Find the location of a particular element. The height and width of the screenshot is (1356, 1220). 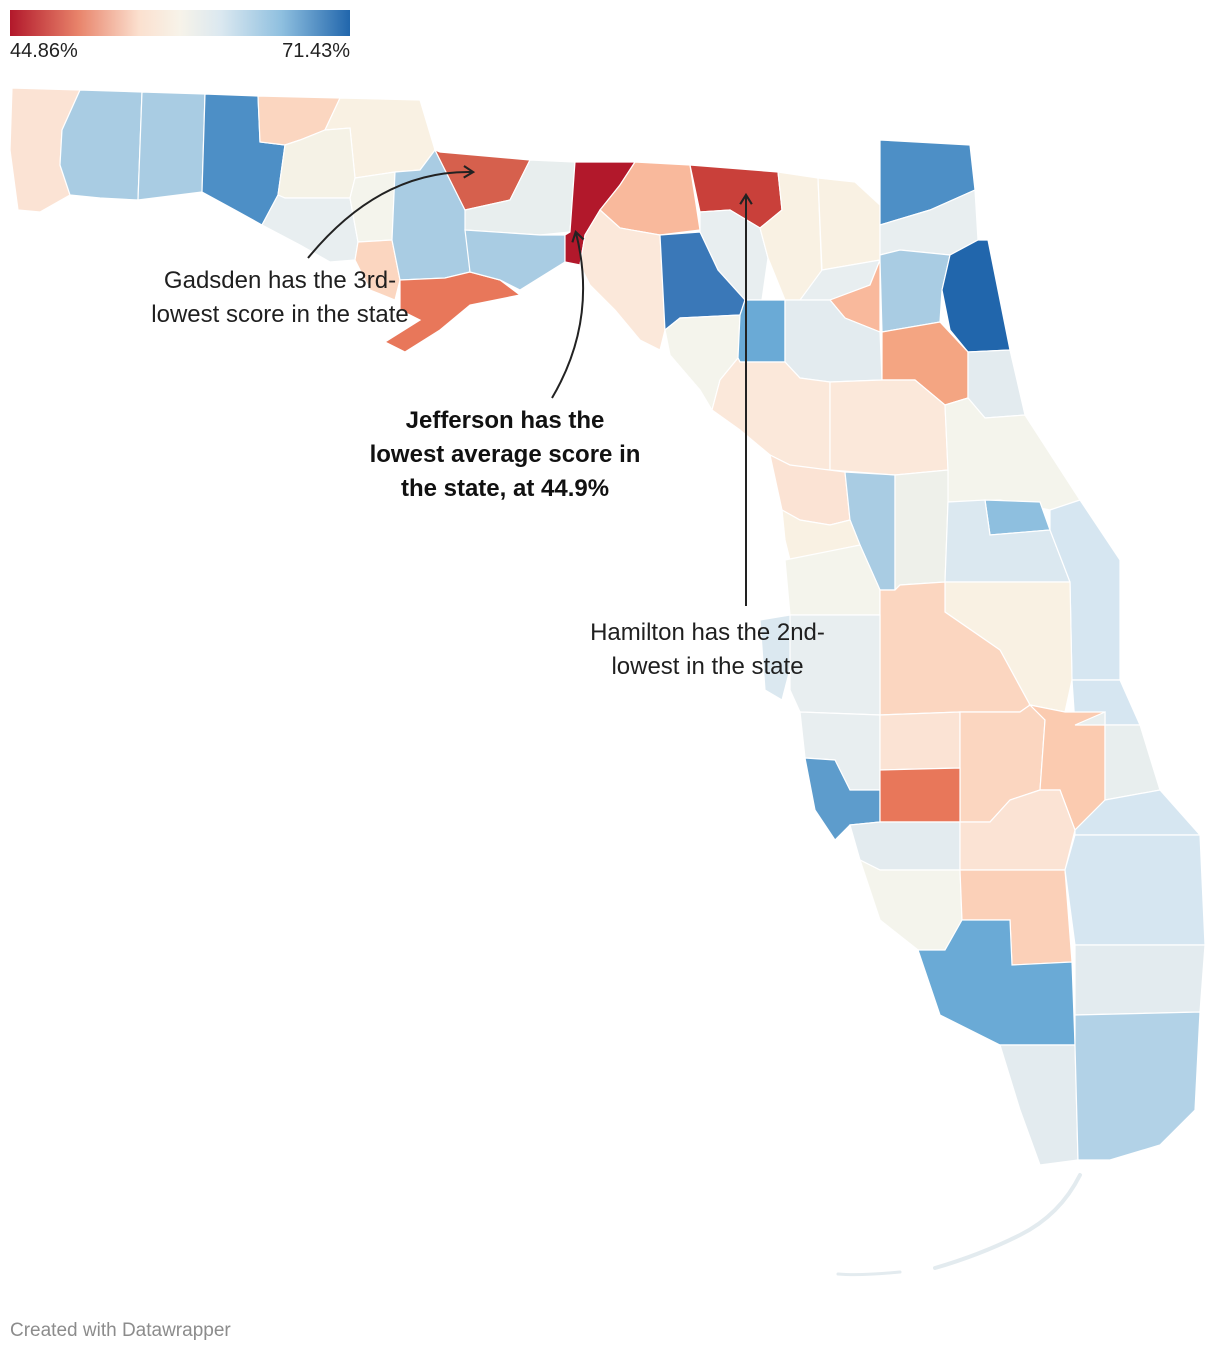

county-lake is located at coordinates (921, 530).